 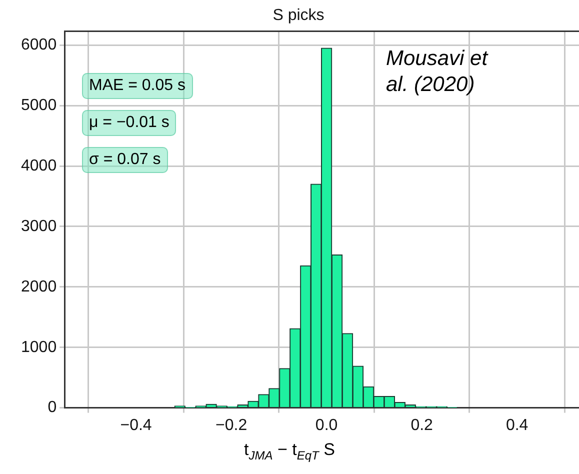 What do you see at coordinates (39, 165) in the screenshot?
I see `y-tick-label: 4000` at bounding box center [39, 165].